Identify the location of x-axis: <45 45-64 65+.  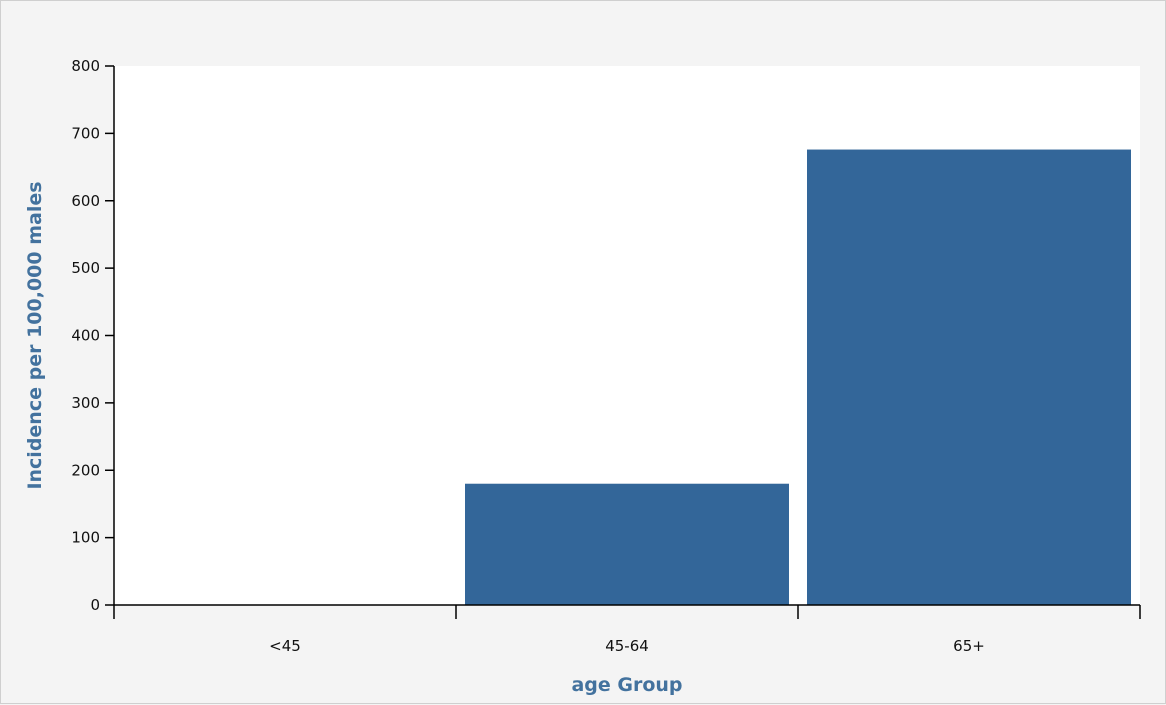
(627, 629).